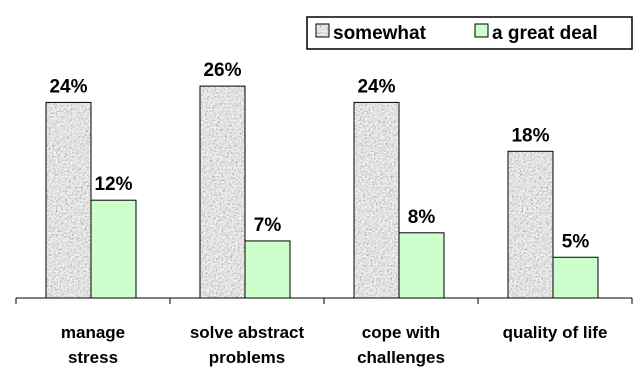 The image size is (639, 375). What do you see at coordinates (401, 332) in the screenshot?
I see `x-tick-label: cope with` at bounding box center [401, 332].